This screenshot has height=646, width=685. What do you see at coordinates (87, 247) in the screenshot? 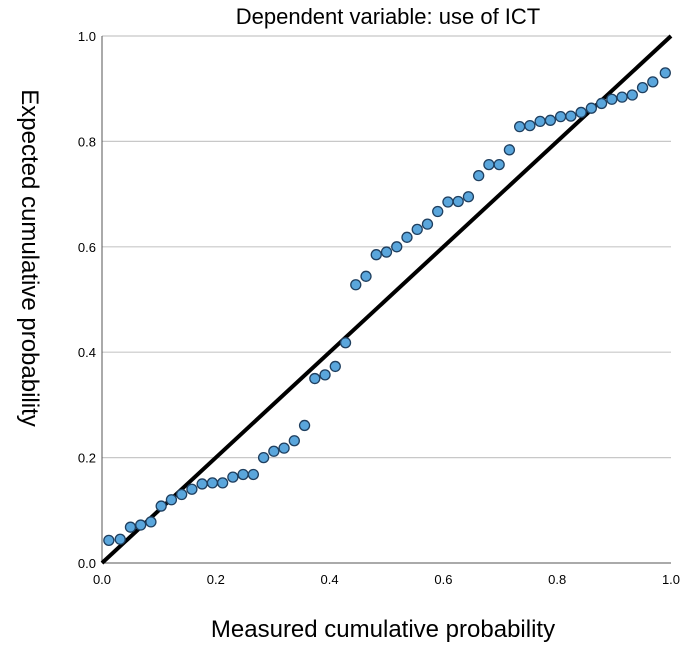
I see `y-tick-label: 0.6` at bounding box center [87, 247].